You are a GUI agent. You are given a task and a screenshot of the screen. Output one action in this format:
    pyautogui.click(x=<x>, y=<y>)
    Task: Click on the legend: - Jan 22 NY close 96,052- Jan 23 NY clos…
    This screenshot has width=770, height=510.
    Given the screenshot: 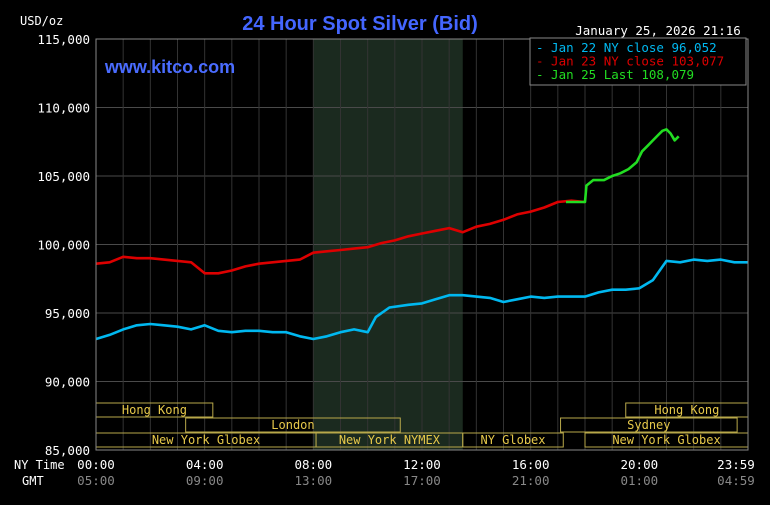 What is the action you would take?
    pyautogui.click(x=630, y=61)
    